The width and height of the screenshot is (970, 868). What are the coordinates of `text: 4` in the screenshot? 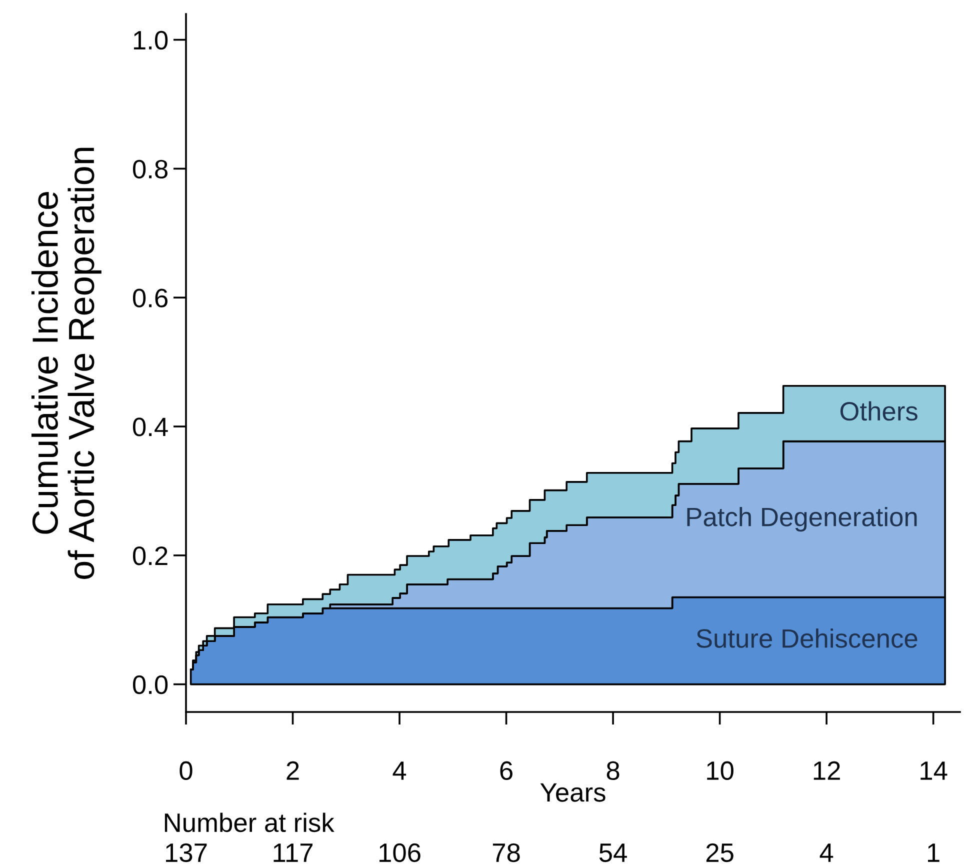 It's located at (827, 853).